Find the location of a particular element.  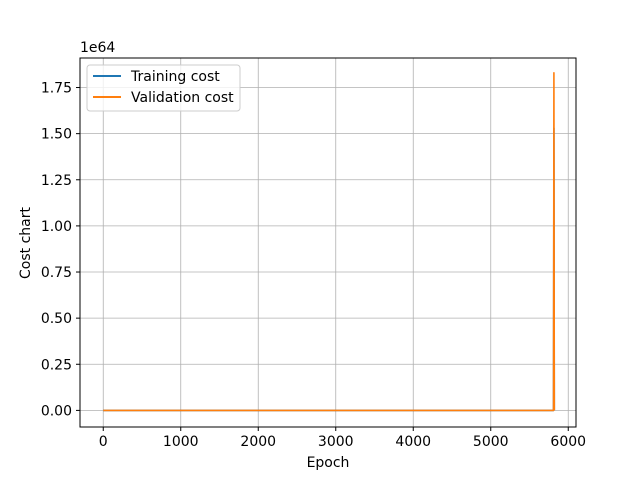

legend-label-validation: Validation cost is located at coordinates (182, 98).